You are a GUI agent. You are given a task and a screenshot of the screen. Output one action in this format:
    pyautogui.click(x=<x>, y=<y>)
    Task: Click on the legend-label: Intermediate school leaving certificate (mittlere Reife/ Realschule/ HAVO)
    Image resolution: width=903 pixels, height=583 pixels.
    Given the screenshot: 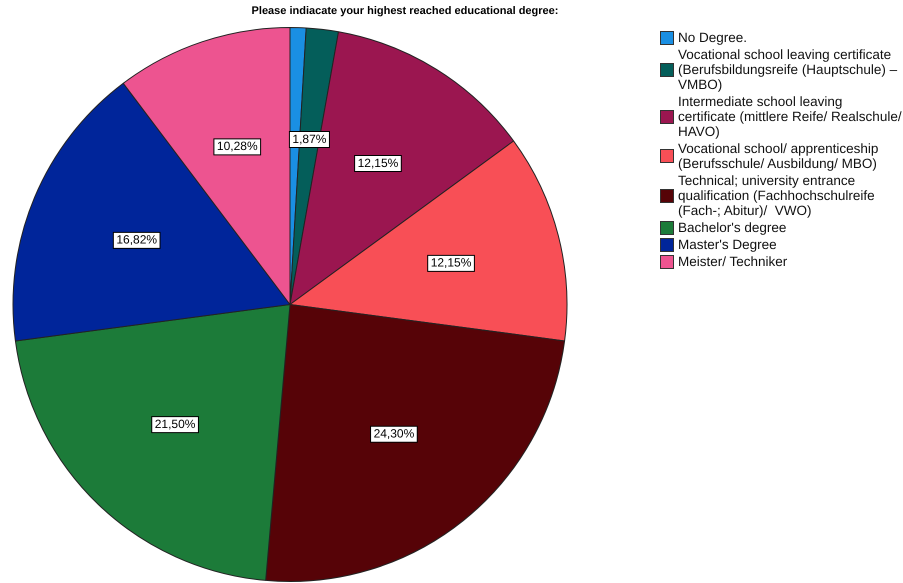 What is the action you would take?
    pyautogui.click(x=790, y=116)
    